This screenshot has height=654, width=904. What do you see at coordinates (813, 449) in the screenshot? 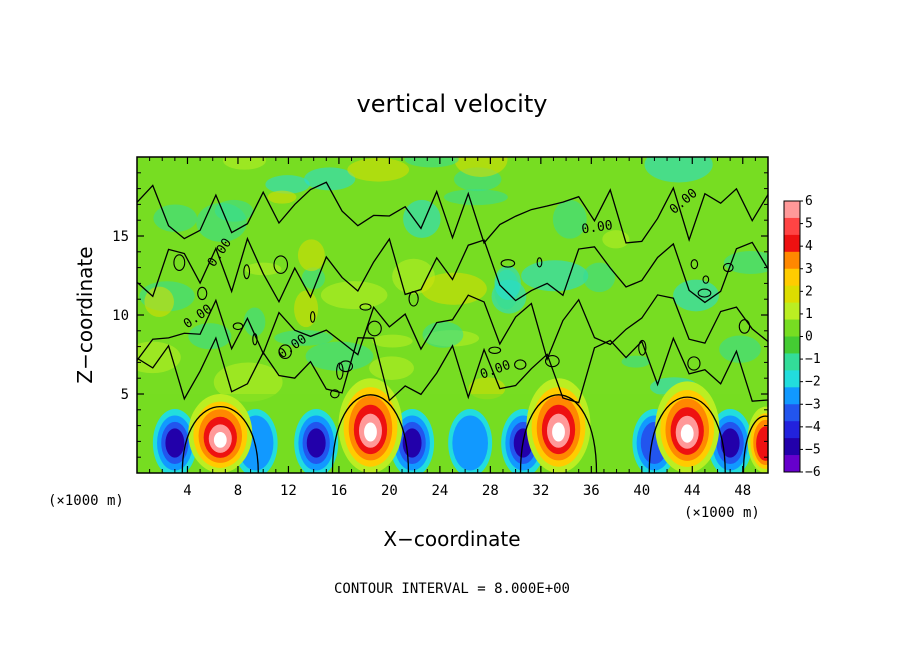
I see `colorbar-tick-label: −5` at bounding box center [813, 449].